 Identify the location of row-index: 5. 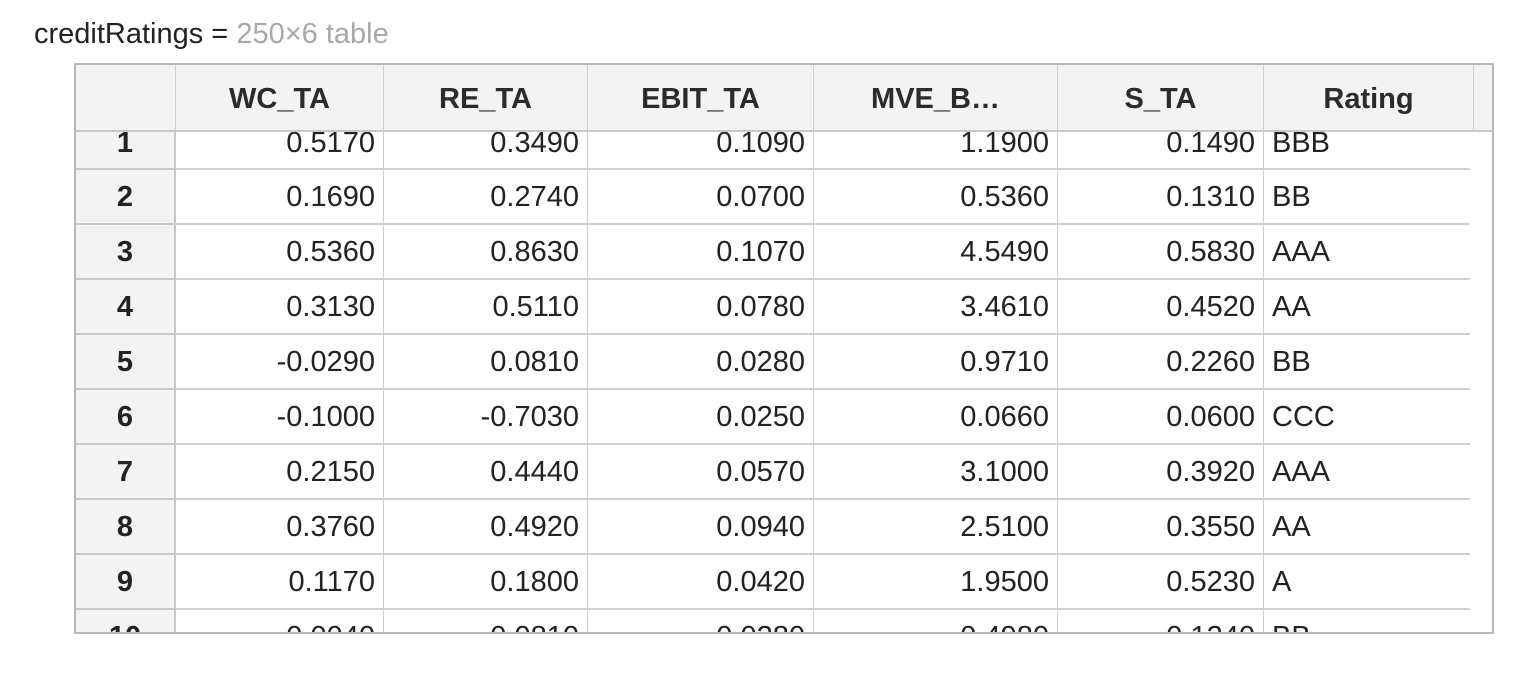
(126, 362).